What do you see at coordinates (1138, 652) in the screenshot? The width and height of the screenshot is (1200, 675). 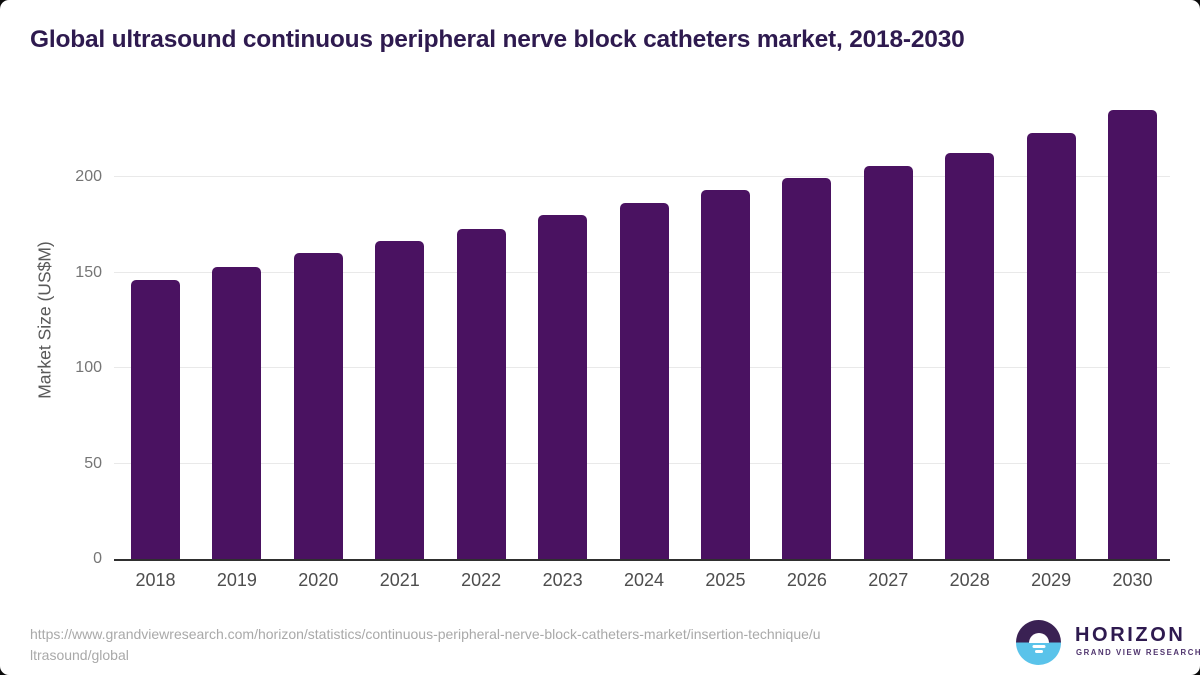 I see `logo-subbrand-text: GRAND VIEW RESEARCH` at bounding box center [1138, 652].